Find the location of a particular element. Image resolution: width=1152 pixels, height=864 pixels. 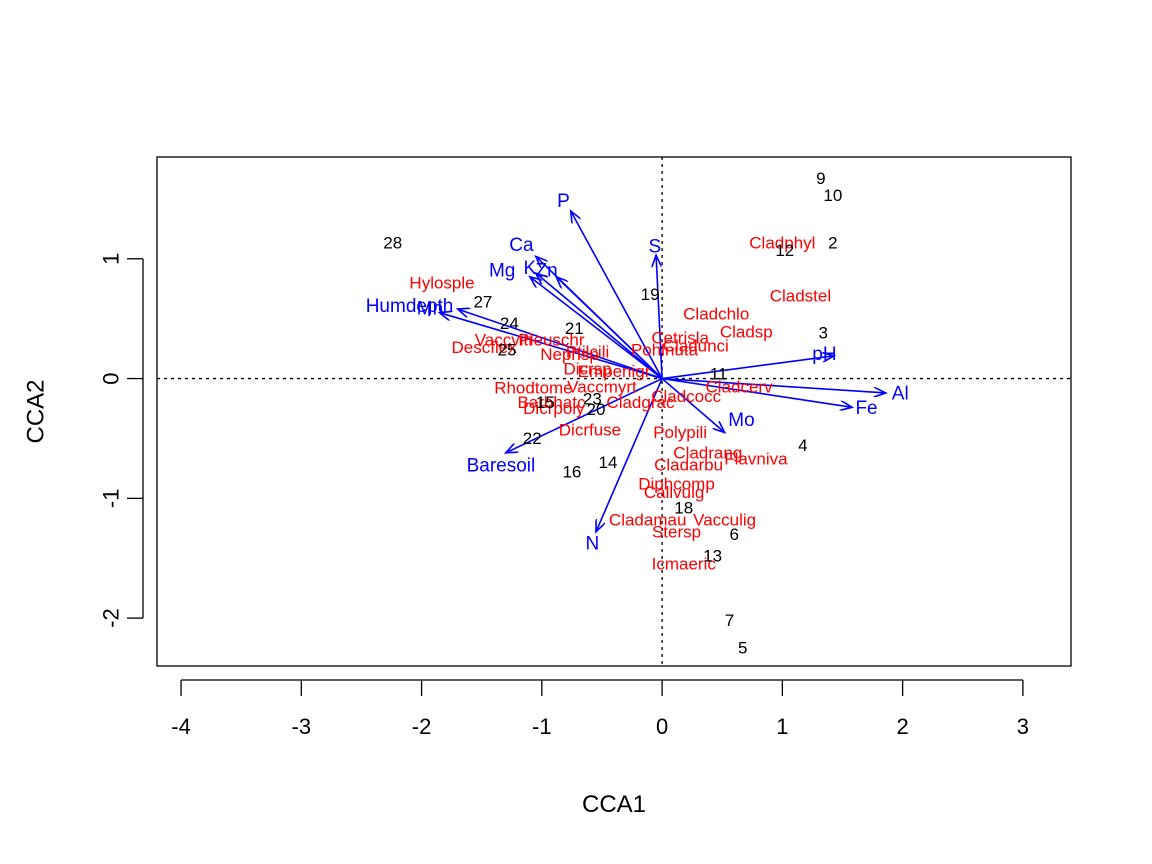

species-label: Flavniva is located at coordinates (756, 458).